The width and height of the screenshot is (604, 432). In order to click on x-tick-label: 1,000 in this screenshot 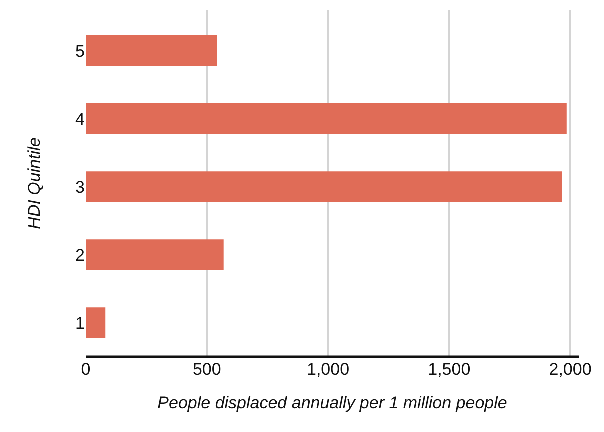, I will do `click(328, 369)`.